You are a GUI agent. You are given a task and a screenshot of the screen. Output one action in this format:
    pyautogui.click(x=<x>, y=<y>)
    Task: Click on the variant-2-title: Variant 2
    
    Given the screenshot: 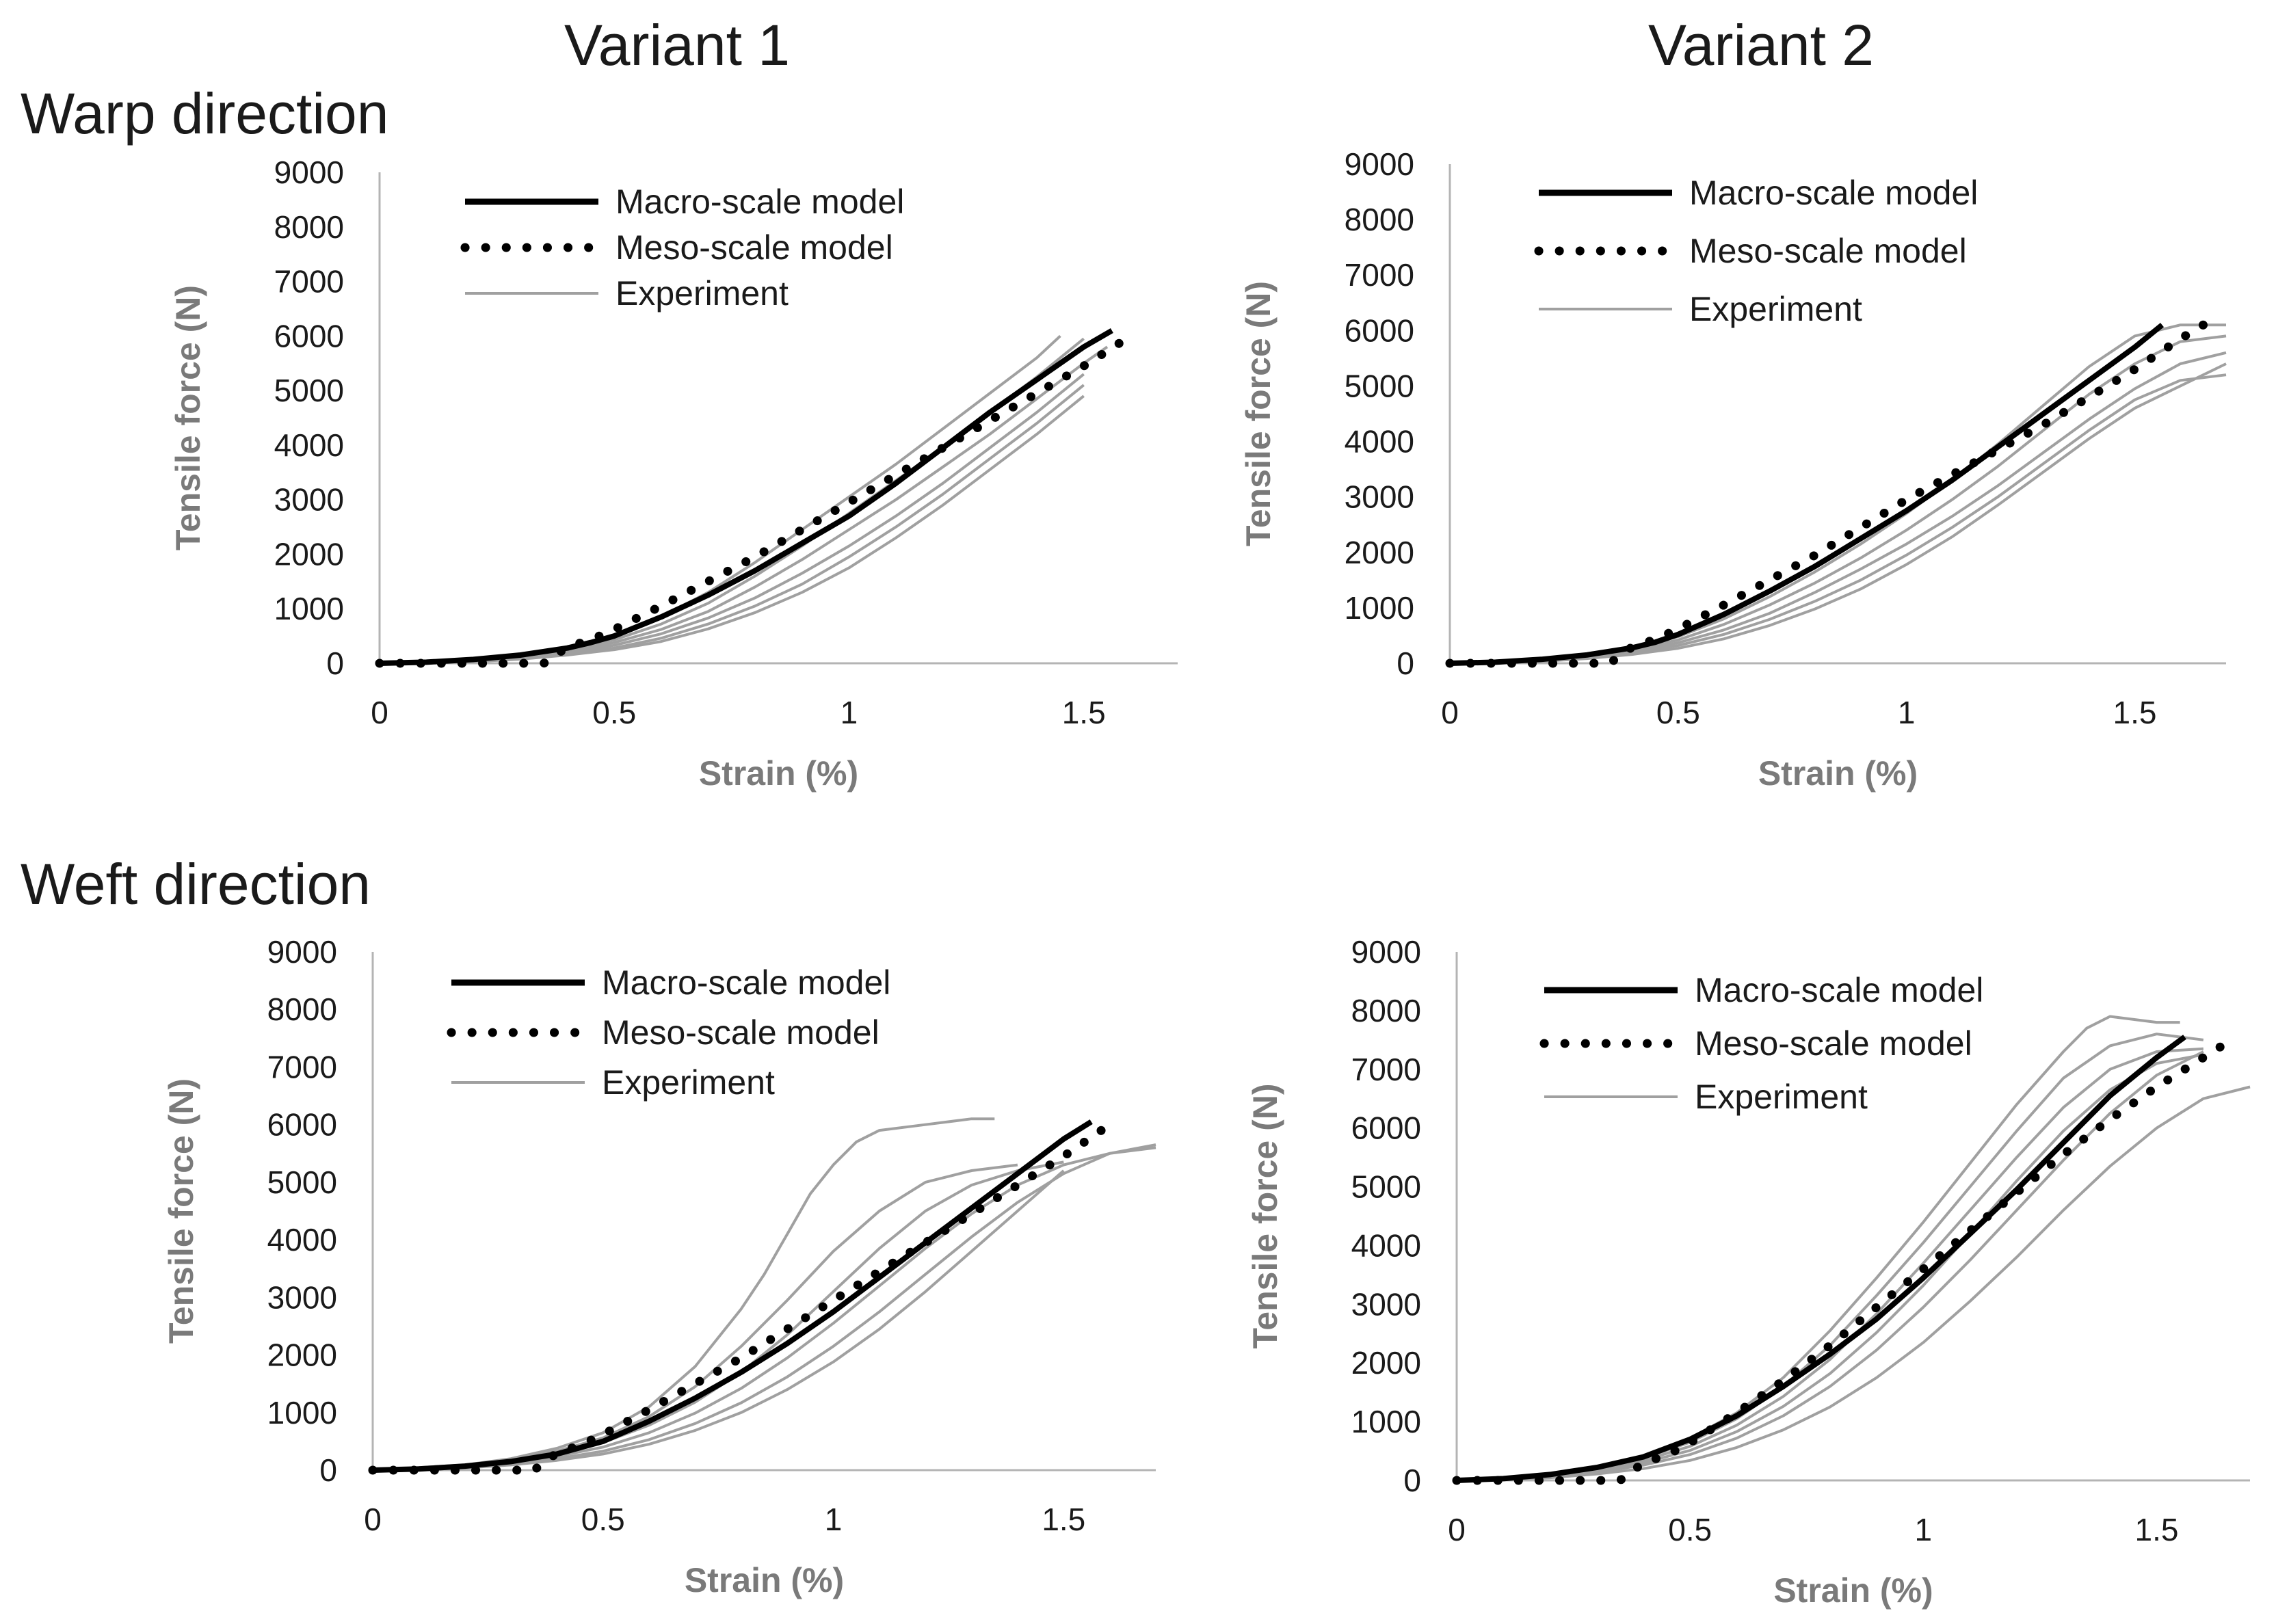 What is the action you would take?
    pyautogui.click(x=1761, y=45)
    